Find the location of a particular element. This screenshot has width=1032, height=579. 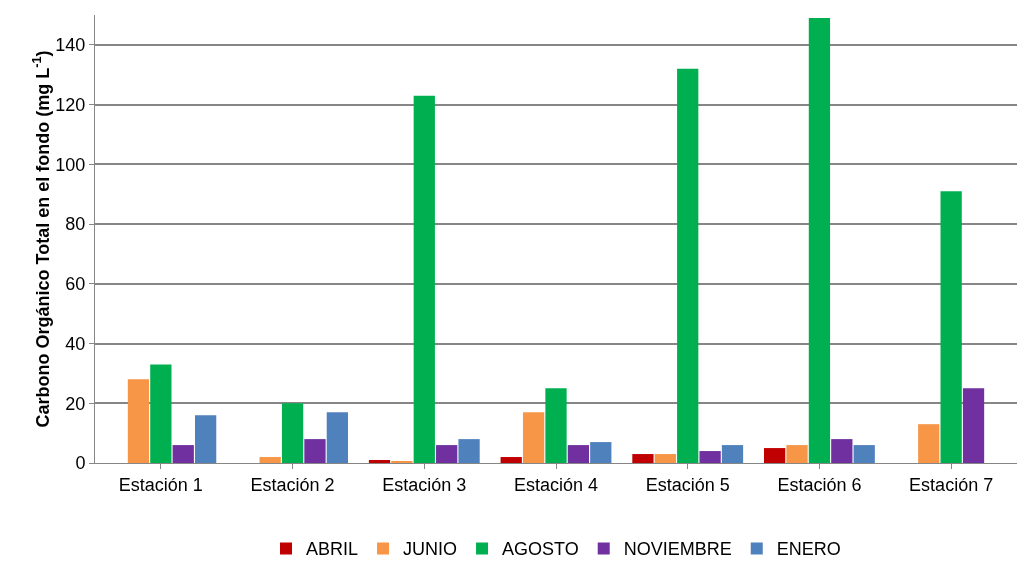

y-tick-label: 60 is located at coordinates (75, 284).